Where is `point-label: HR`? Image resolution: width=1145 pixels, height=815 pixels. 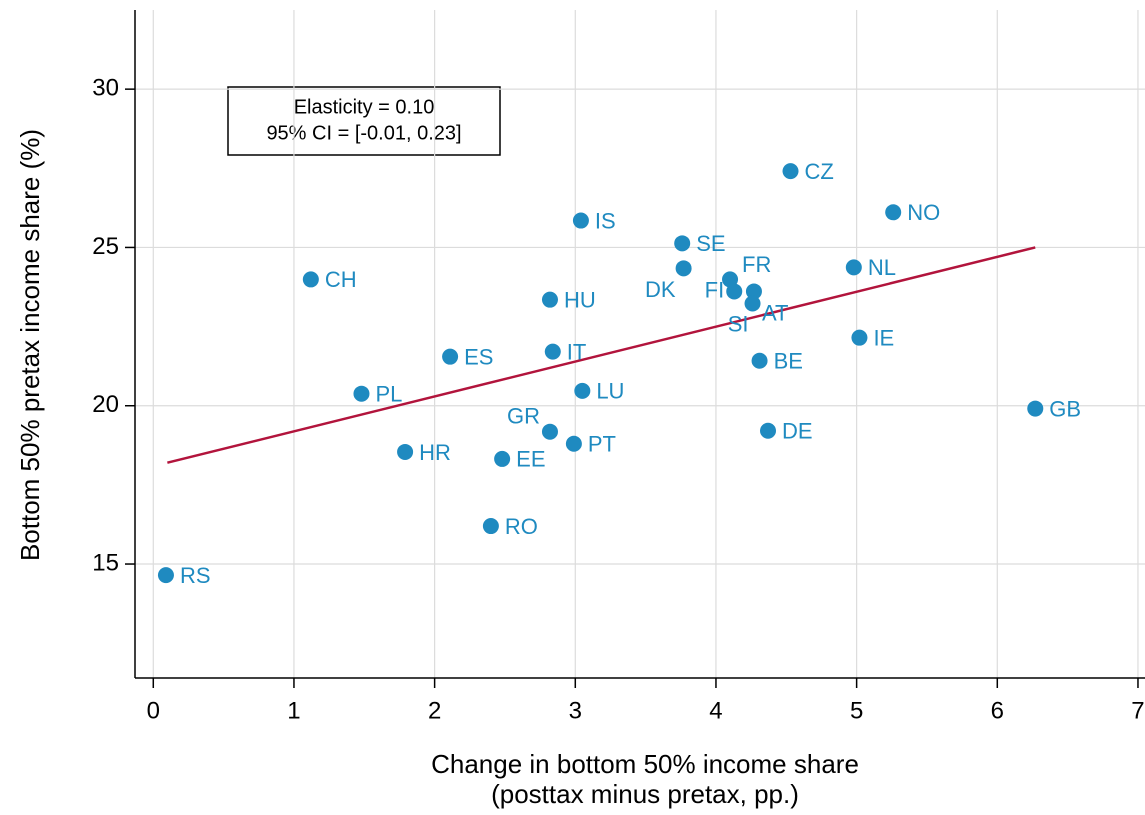 point-label: HR is located at coordinates (435, 452).